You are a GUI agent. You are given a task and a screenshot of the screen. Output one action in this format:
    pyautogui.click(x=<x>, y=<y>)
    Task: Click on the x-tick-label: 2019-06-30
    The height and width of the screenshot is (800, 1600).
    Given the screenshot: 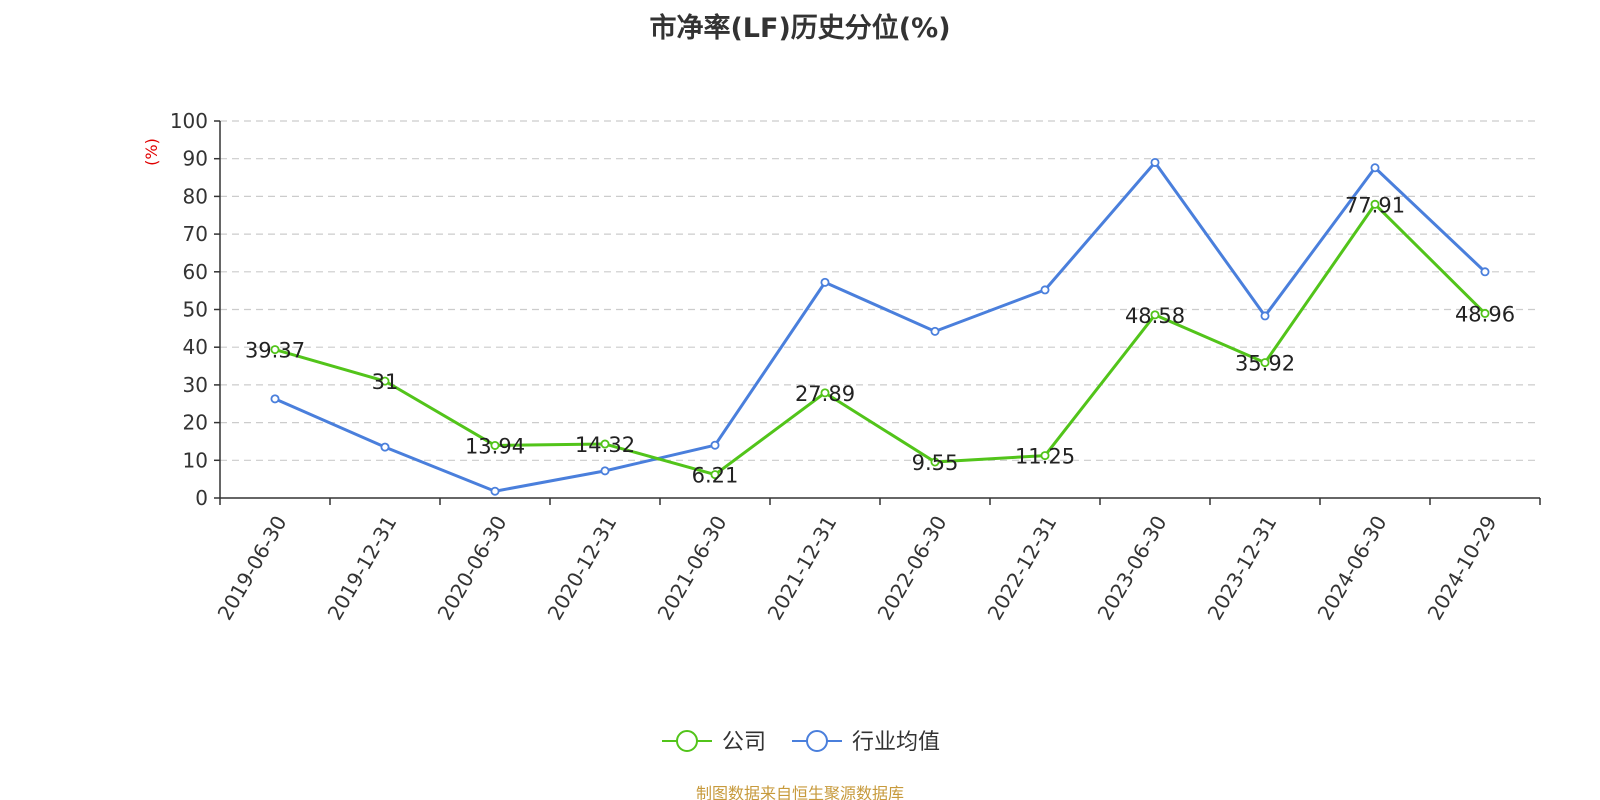 What is the action you would take?
    pyautogui.click(x=252, y=568)
    